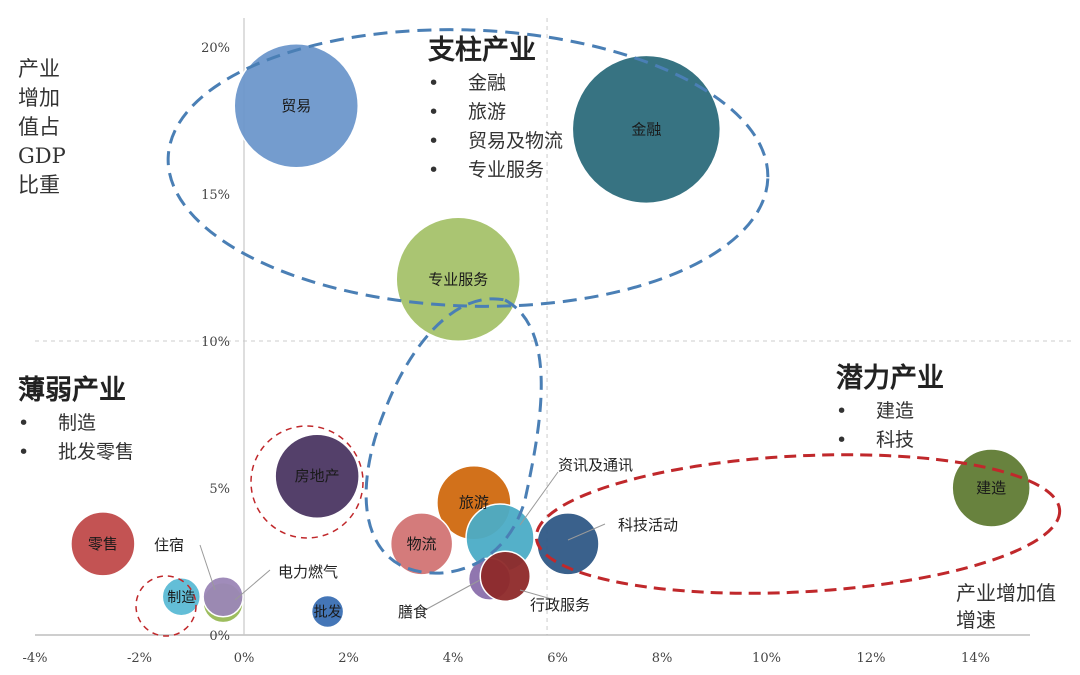 The height and width of the screenshot is (675, 1080). Describe the element at coordinates (495, 170) in the screenshot. I see `group-item: 专业服务` at that location.